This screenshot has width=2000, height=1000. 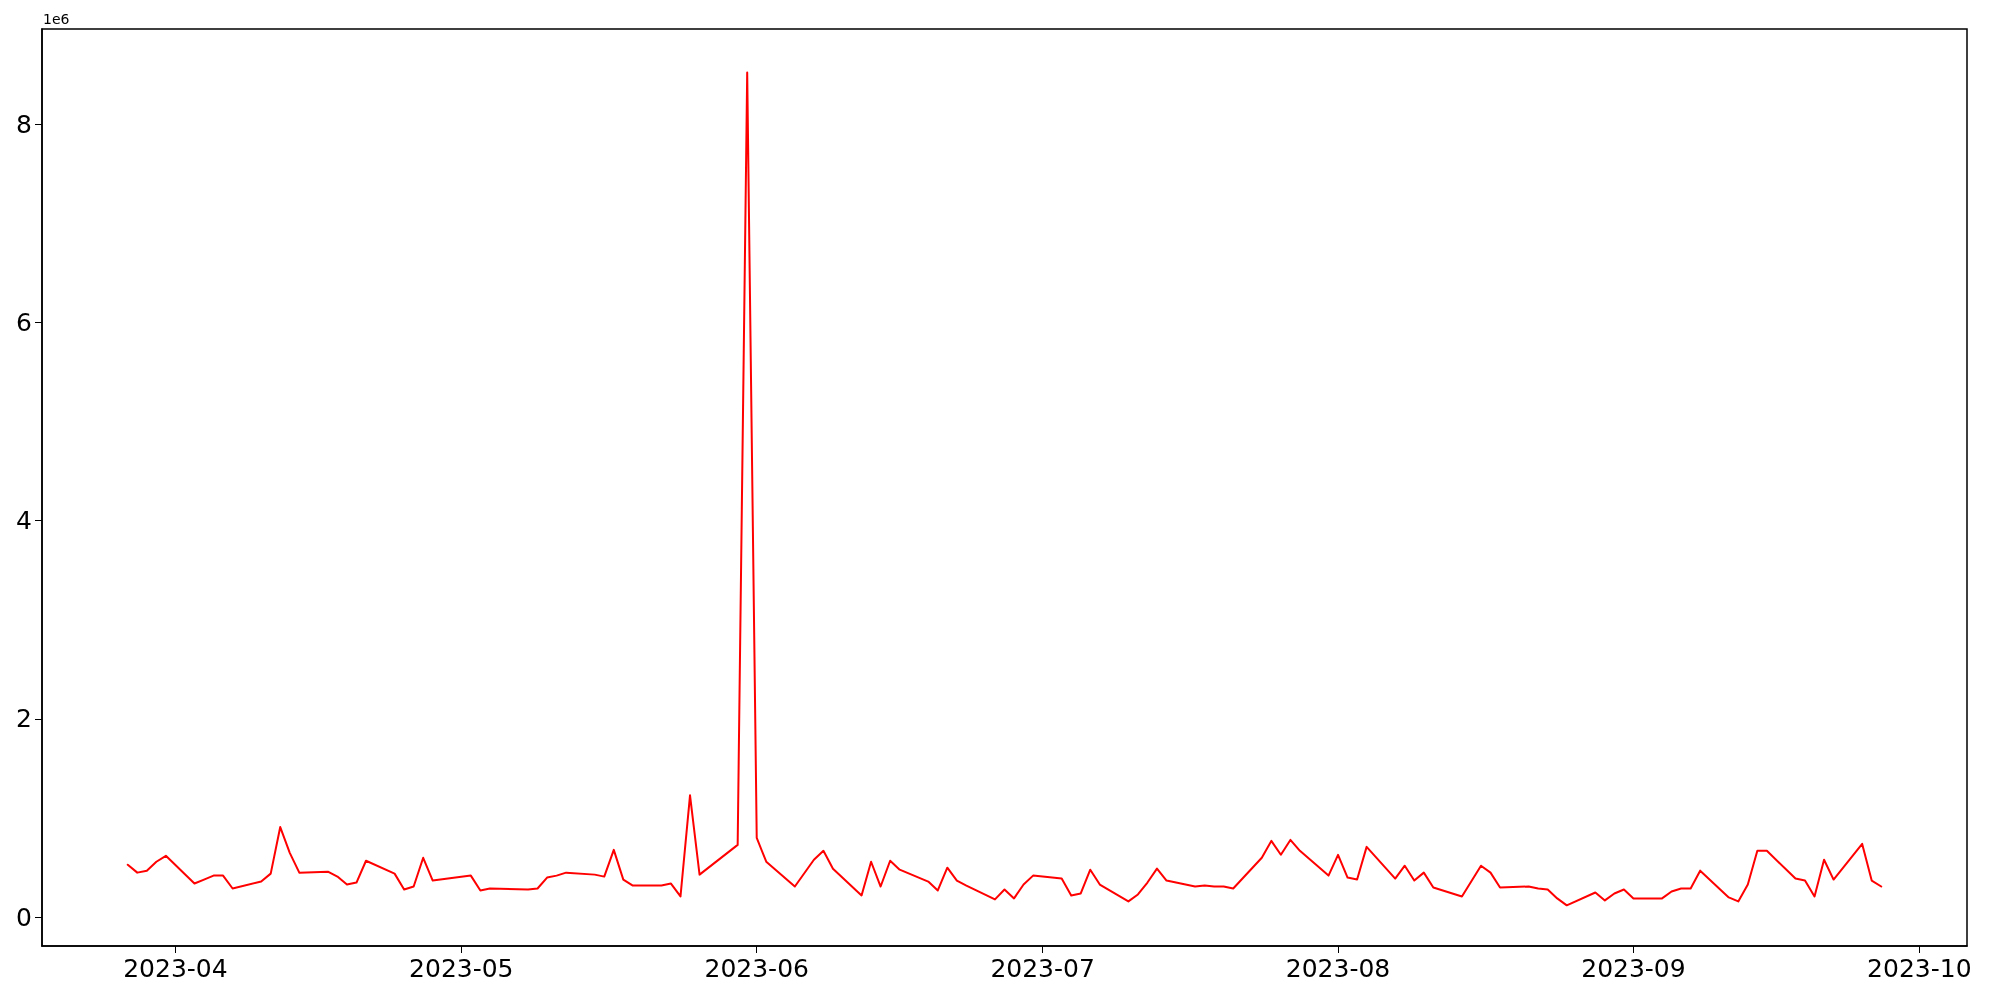 What do you see at coordinates (1338, 968) in the screenshot?
I see `x-tick-label: 2023-08` at bounding box center [1338, 968].